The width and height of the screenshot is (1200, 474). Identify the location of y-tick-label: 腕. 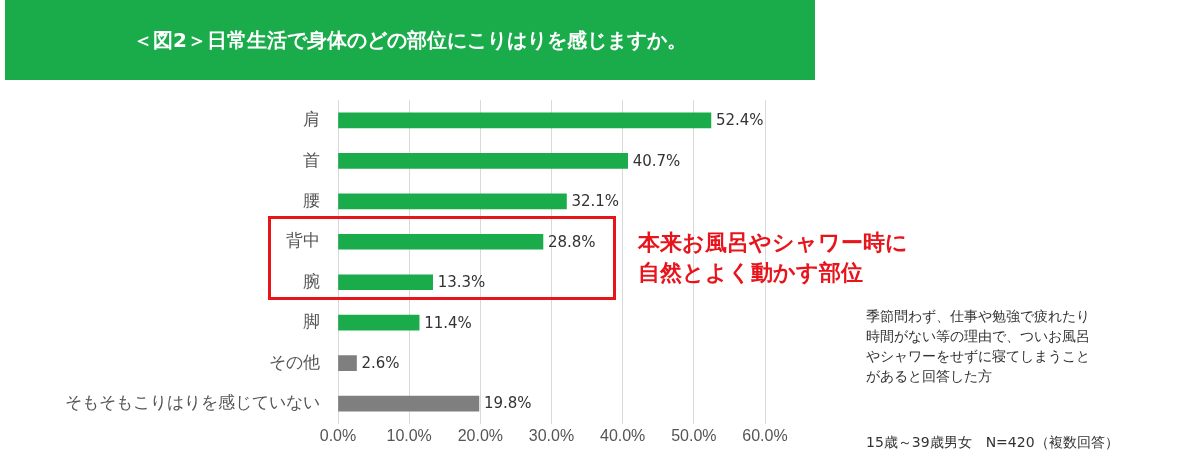
(311, 281).